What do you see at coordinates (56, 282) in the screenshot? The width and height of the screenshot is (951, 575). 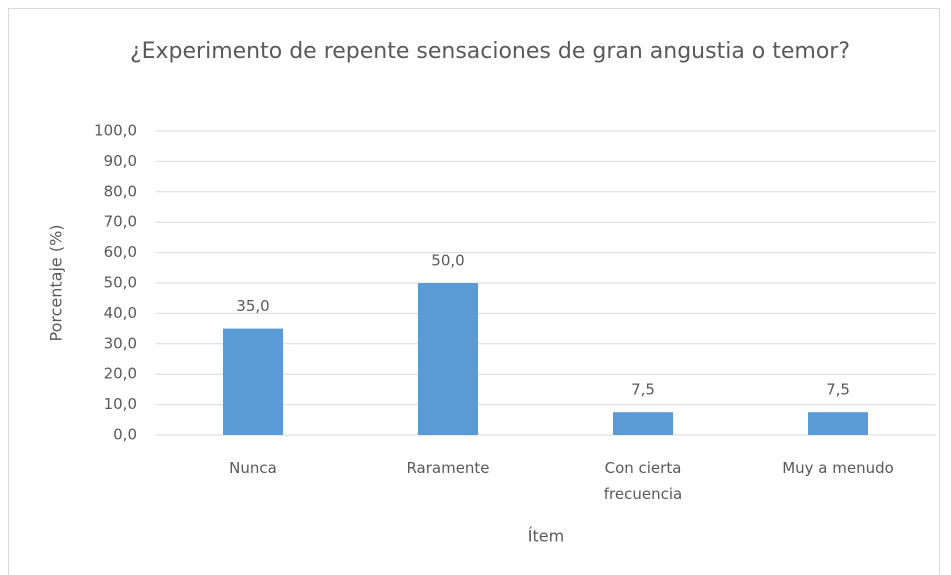 I see `y-axis-title: Porcentaje (%)` at bounding box center [56, 282].